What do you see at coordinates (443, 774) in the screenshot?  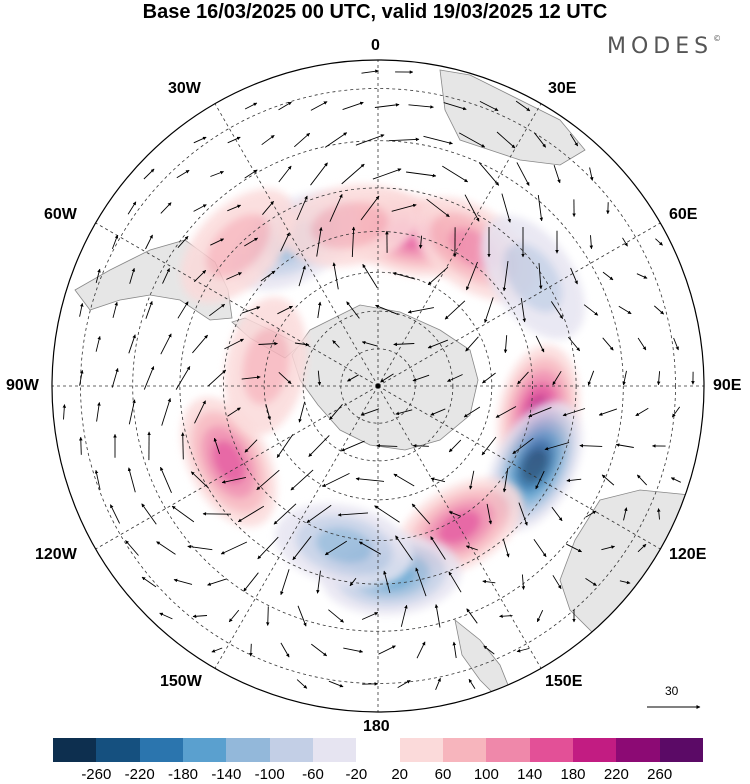 I see `colorbar-tick-label: 60` at bounding box center [443, 774].